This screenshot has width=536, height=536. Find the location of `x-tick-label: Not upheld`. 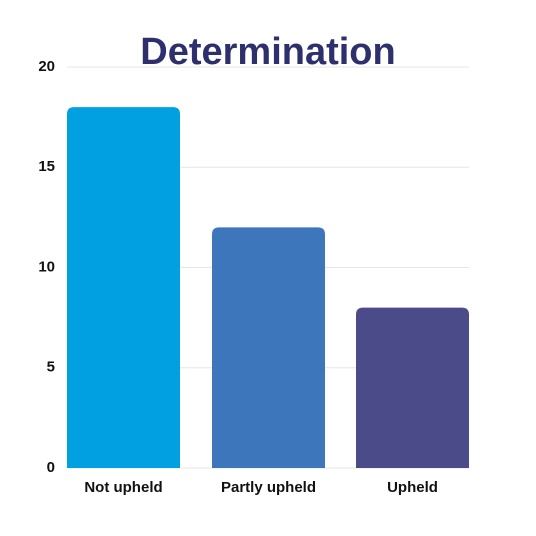

x-tick-label: Not upheld is located at coordinates (123, 487).